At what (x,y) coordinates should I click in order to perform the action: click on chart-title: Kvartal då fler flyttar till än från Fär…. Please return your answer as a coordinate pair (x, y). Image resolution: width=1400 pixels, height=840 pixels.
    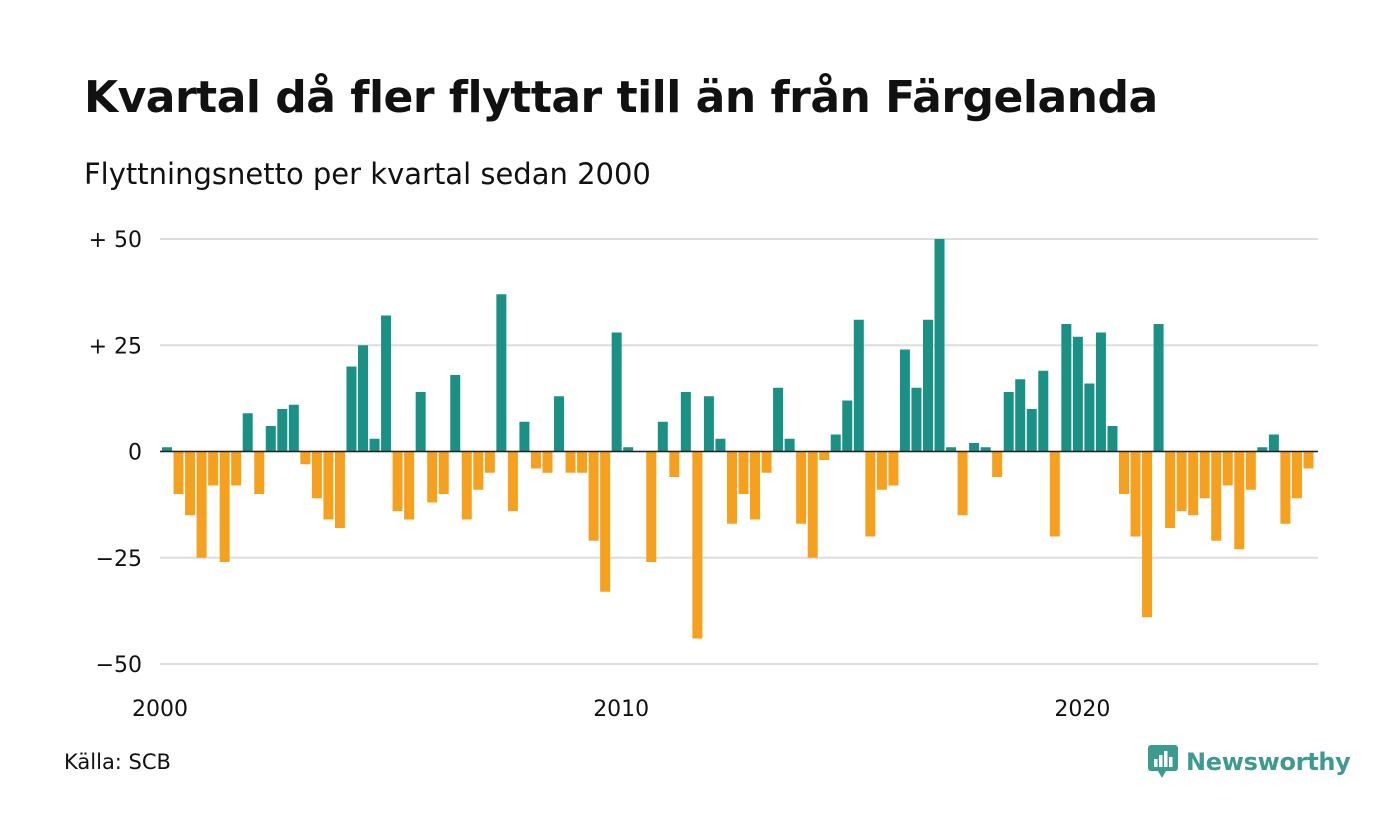
    Looking at the image, I should click on (621, 97).